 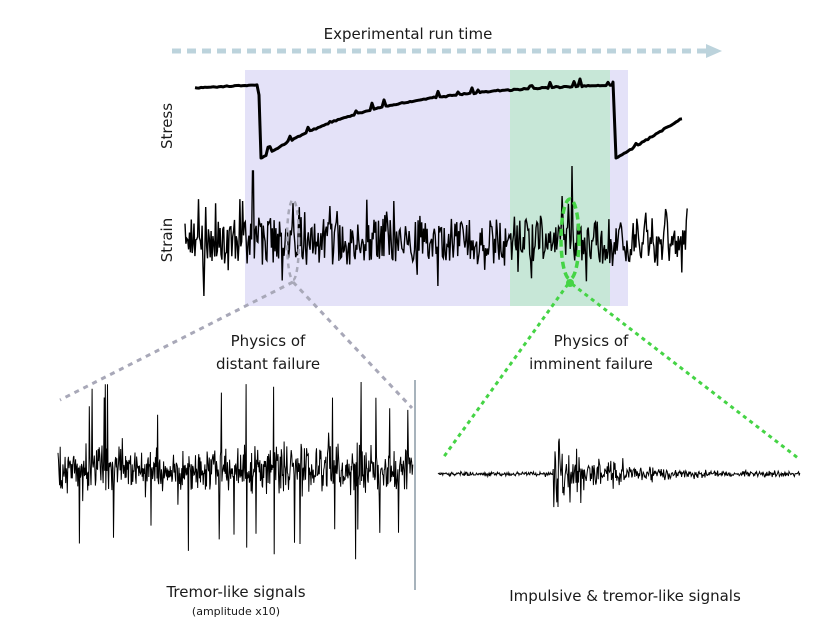 I want to click on stress-axis-label: Stress, so click(x=167, y=126).